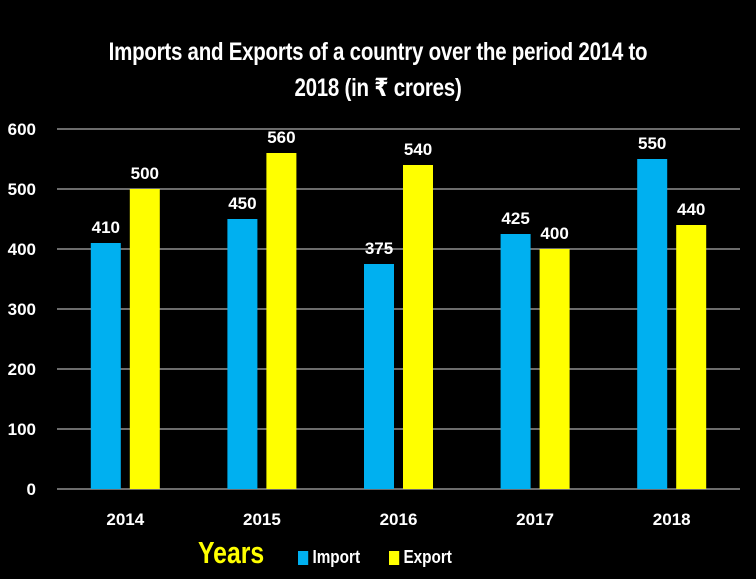  I want to click on bar-import-2016, so click(379, 376).